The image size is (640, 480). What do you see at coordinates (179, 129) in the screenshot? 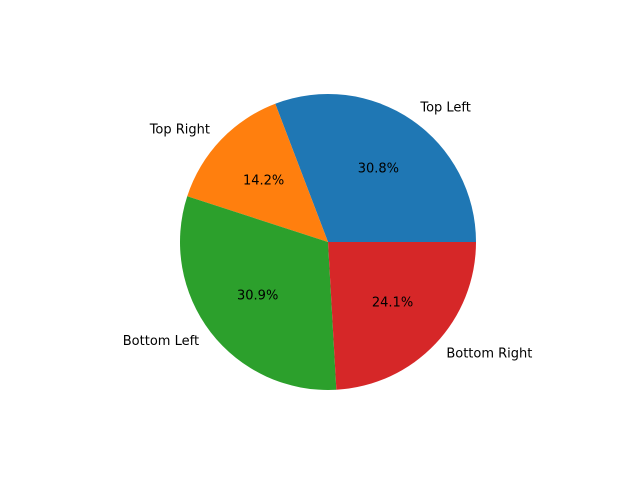
I see `pie-label-top-right: Top Right` at bounding box center [179, 129].